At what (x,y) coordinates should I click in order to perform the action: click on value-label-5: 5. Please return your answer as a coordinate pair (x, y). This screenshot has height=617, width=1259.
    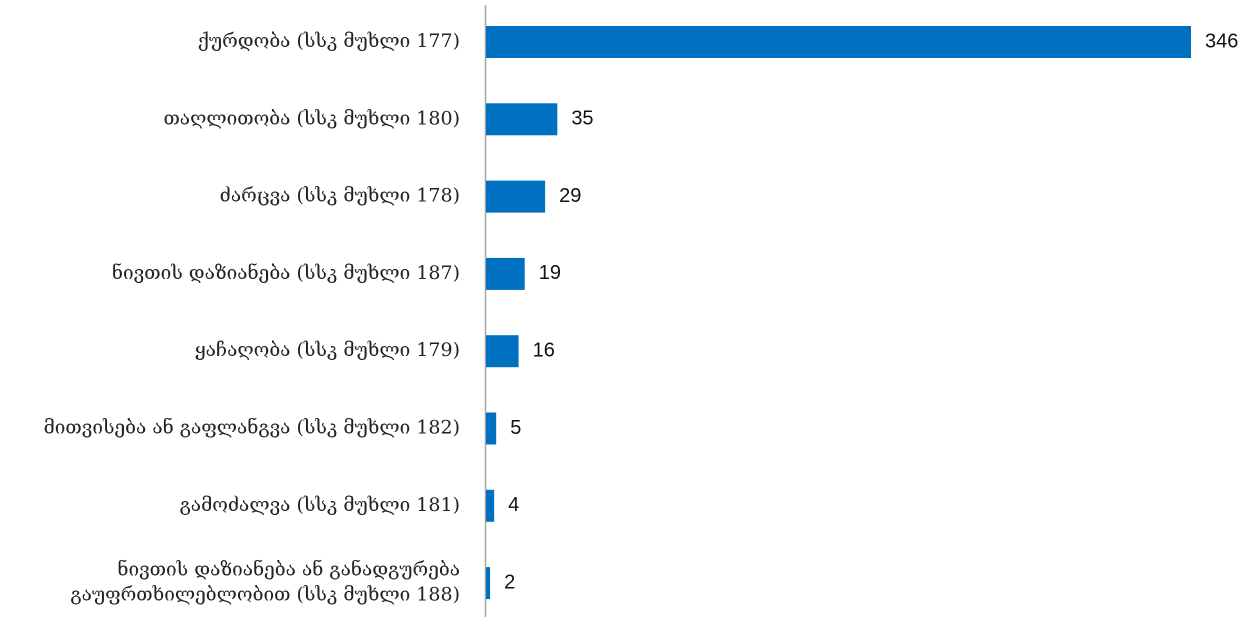
    Looking at the image, I should click on (515, 428).